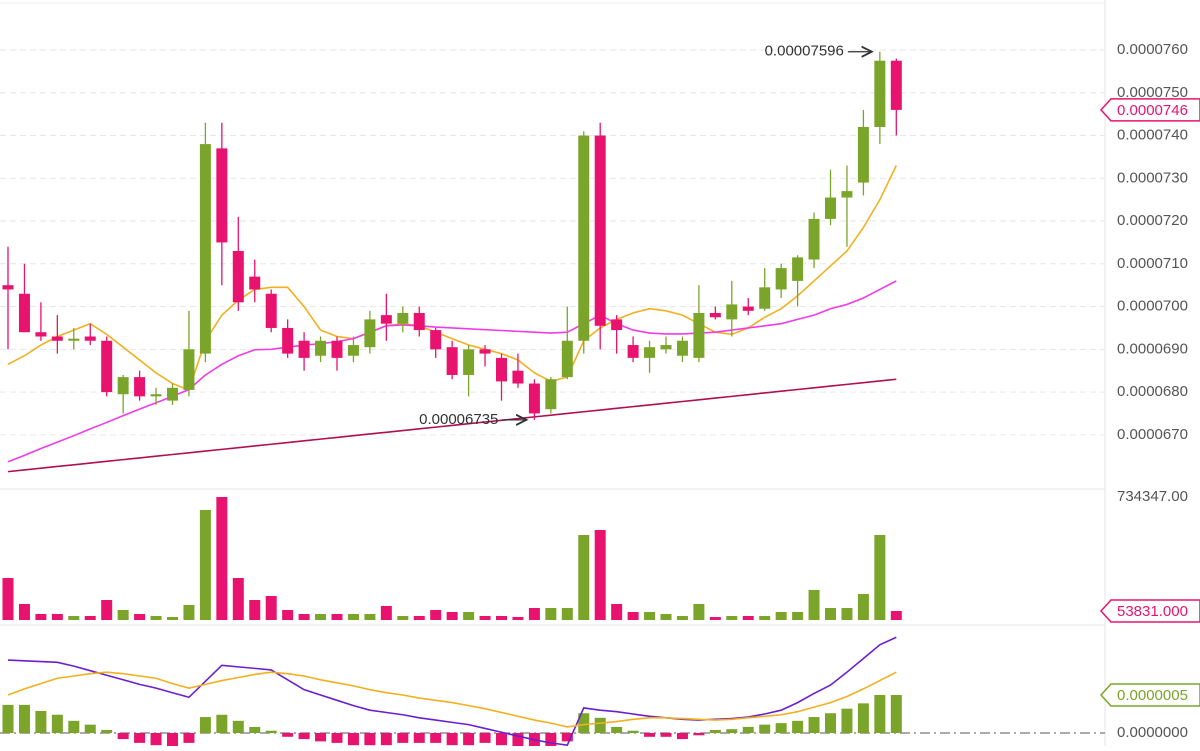  Describe the element at coordinates (1152, 306) in the screenshot. I see `y-tick-label: 0.0000700` at that location.